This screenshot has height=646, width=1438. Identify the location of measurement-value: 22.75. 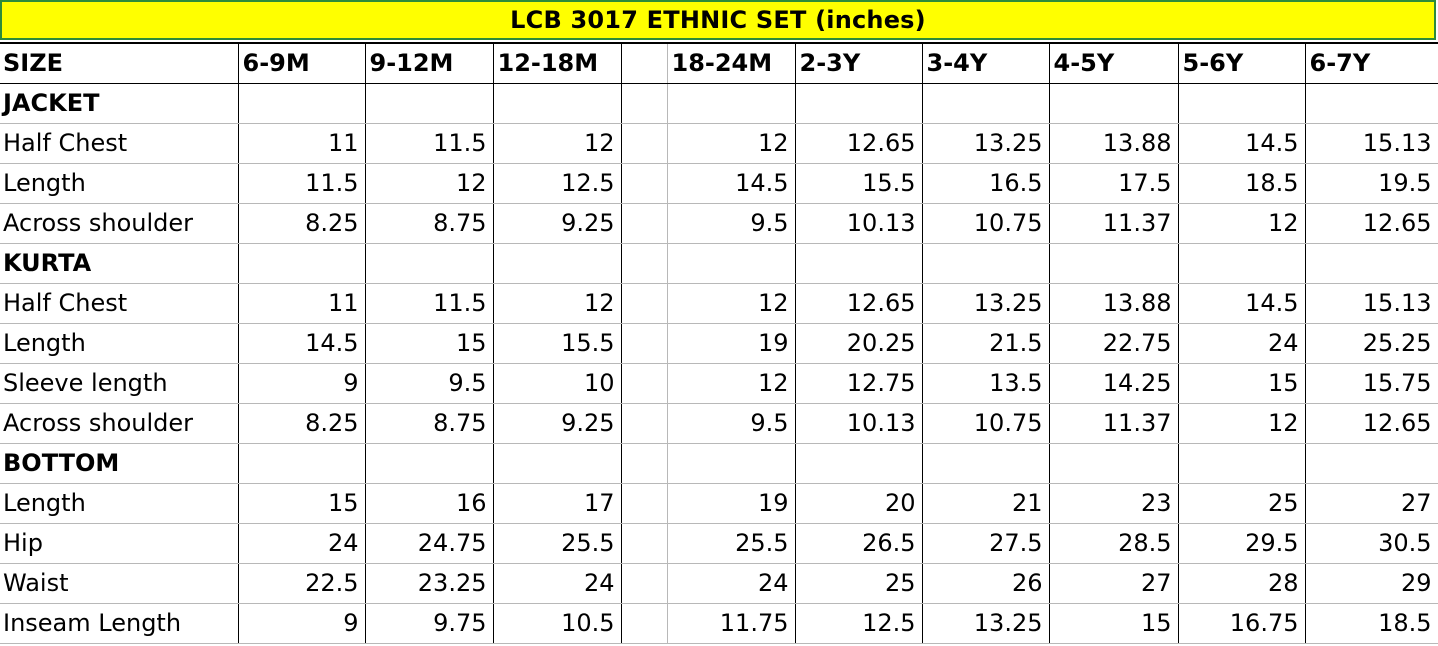
(1114, 343).